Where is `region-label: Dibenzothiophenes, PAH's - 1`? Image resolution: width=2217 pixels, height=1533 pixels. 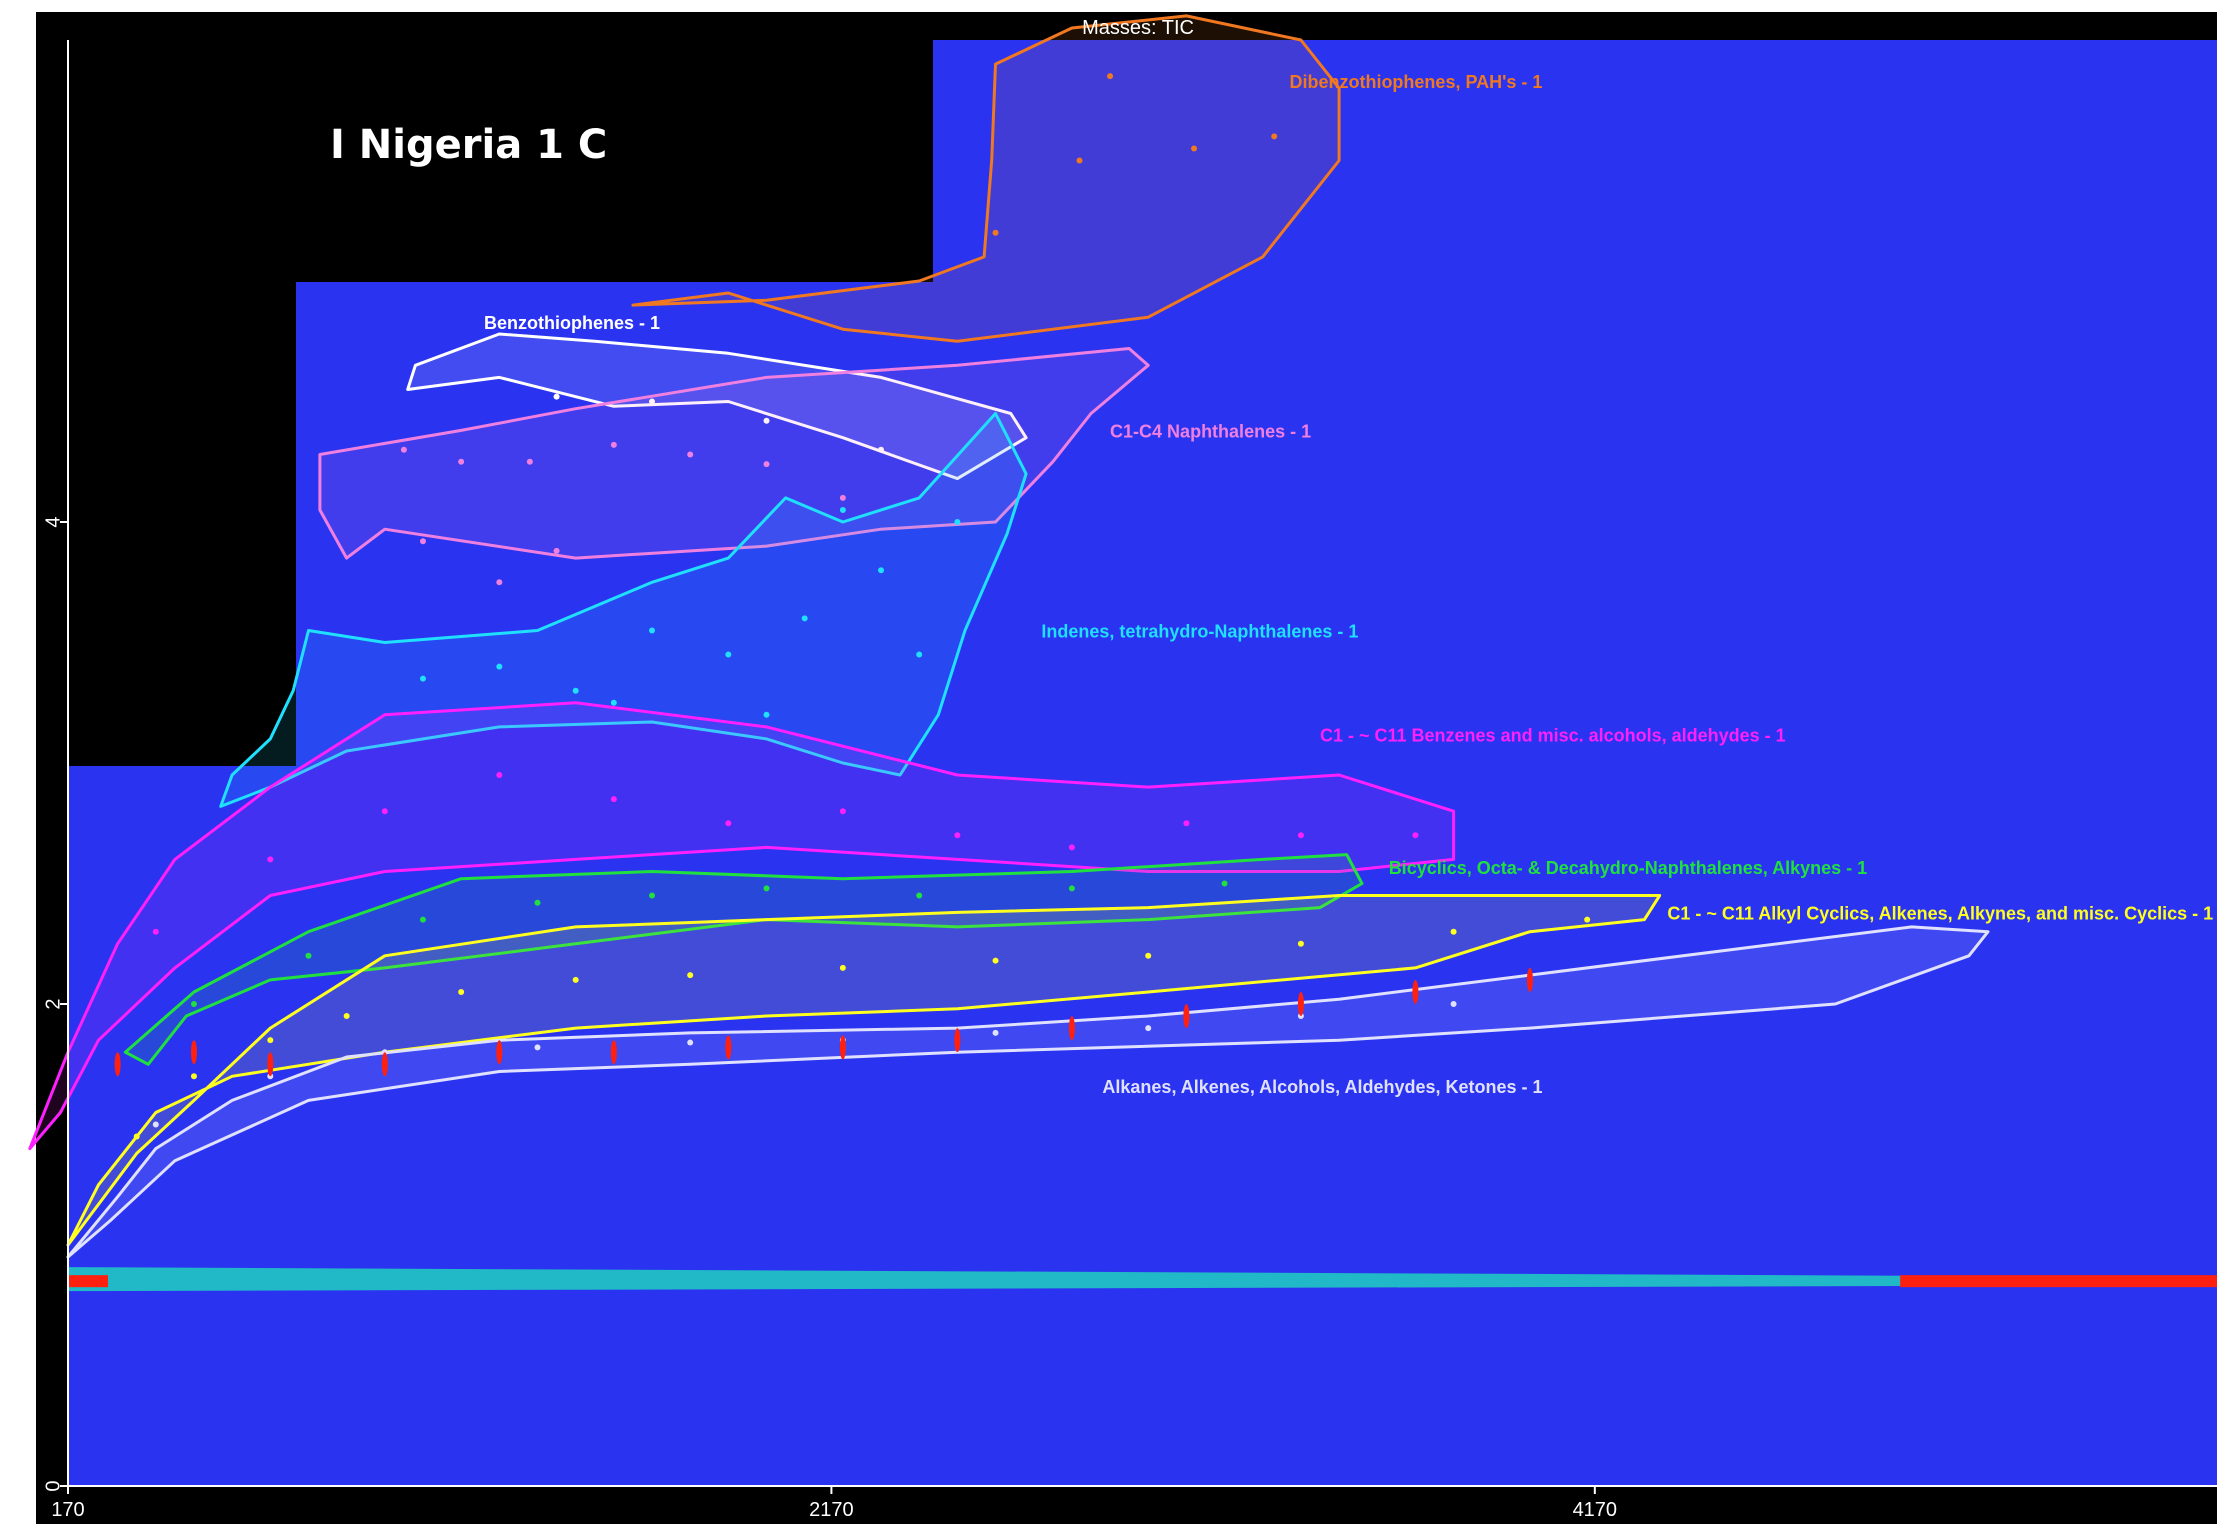
region-label: Dibenzothiophenes, PAH's - 1 is located at coordinates (1415, 82).